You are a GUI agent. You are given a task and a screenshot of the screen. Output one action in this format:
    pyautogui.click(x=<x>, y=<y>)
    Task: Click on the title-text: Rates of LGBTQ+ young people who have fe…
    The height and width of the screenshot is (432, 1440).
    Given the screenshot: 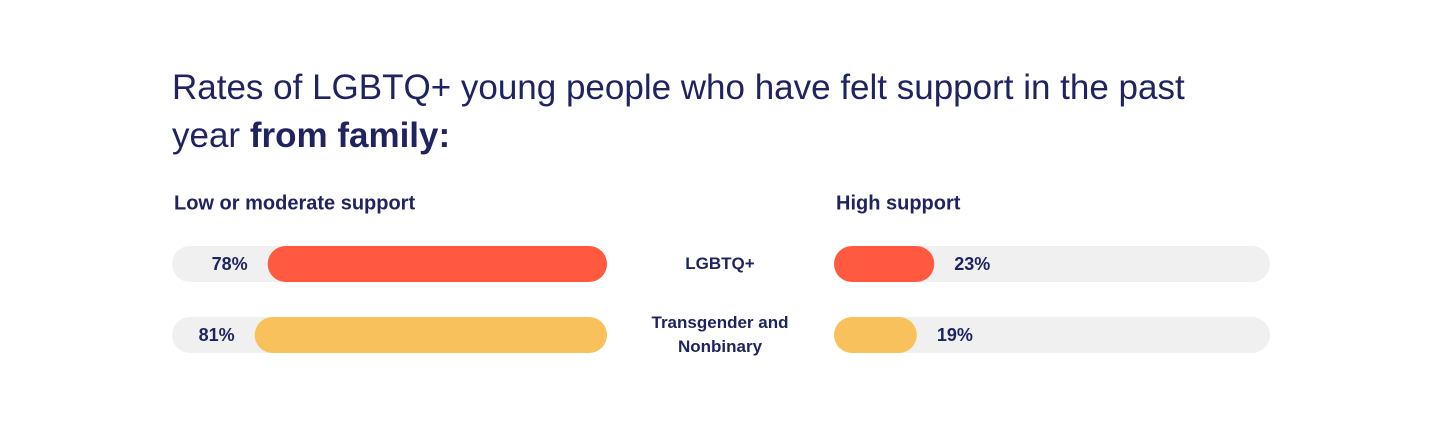 What is the action you would take?
    pyautogui.click(x=678, y=111)
    